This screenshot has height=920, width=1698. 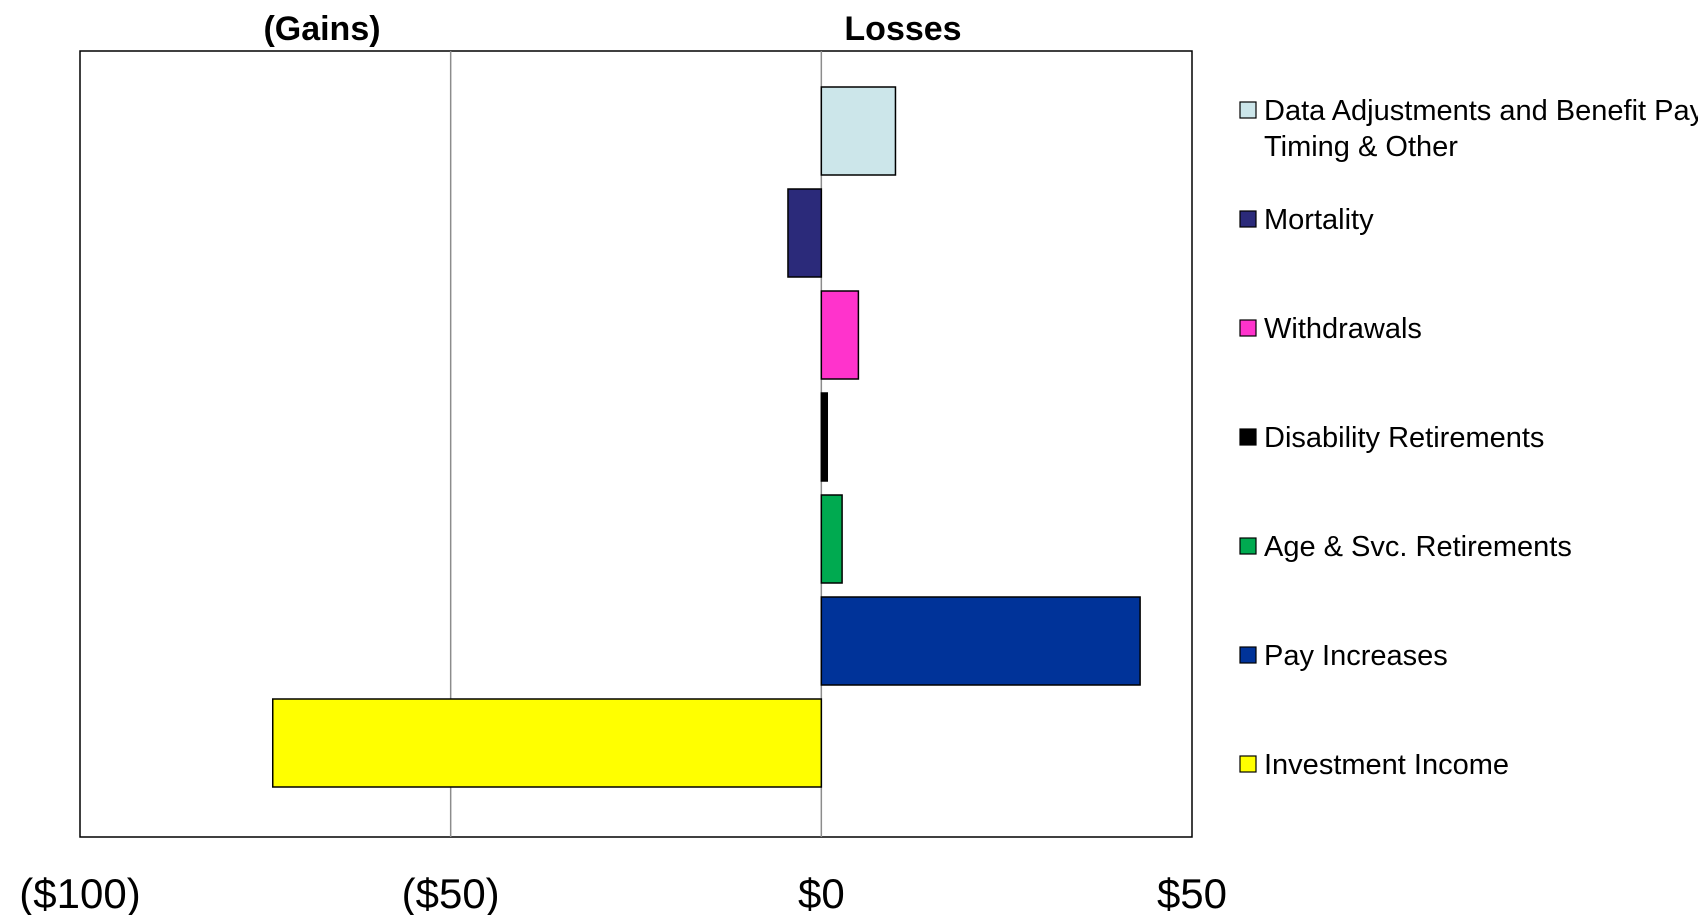 What do you see at coordinates (1356, 656) in the screenshot?
I see `legend-label-5: Pay Increases` at bounding box center [1356, 656].